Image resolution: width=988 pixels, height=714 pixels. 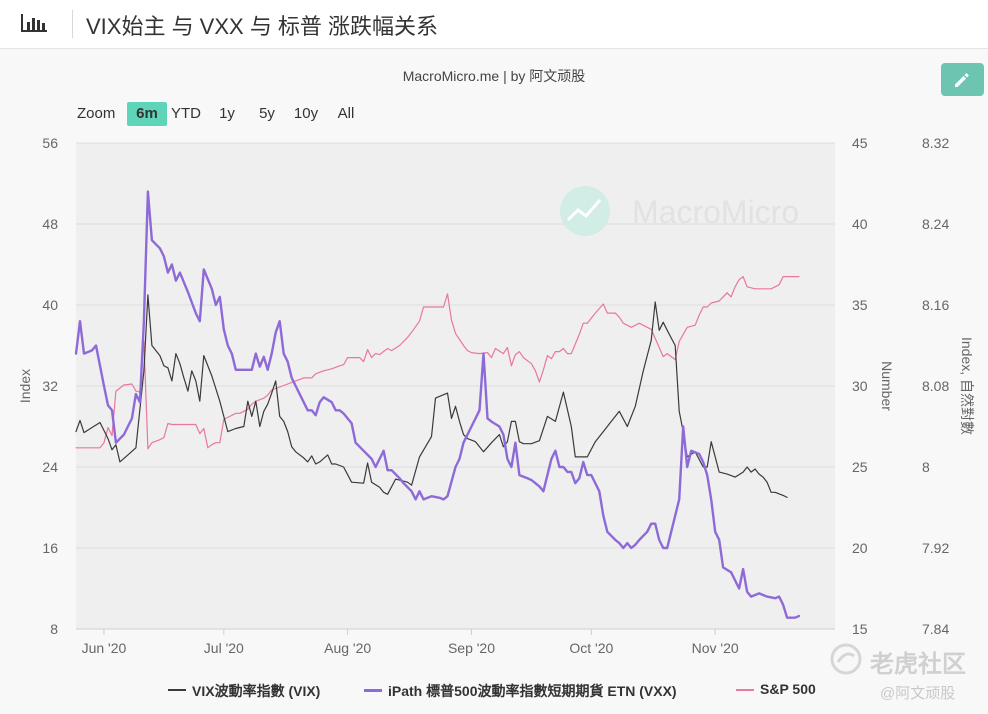 I want to click on y-tick-label-right: 7.84, so click(x=935, y=629).